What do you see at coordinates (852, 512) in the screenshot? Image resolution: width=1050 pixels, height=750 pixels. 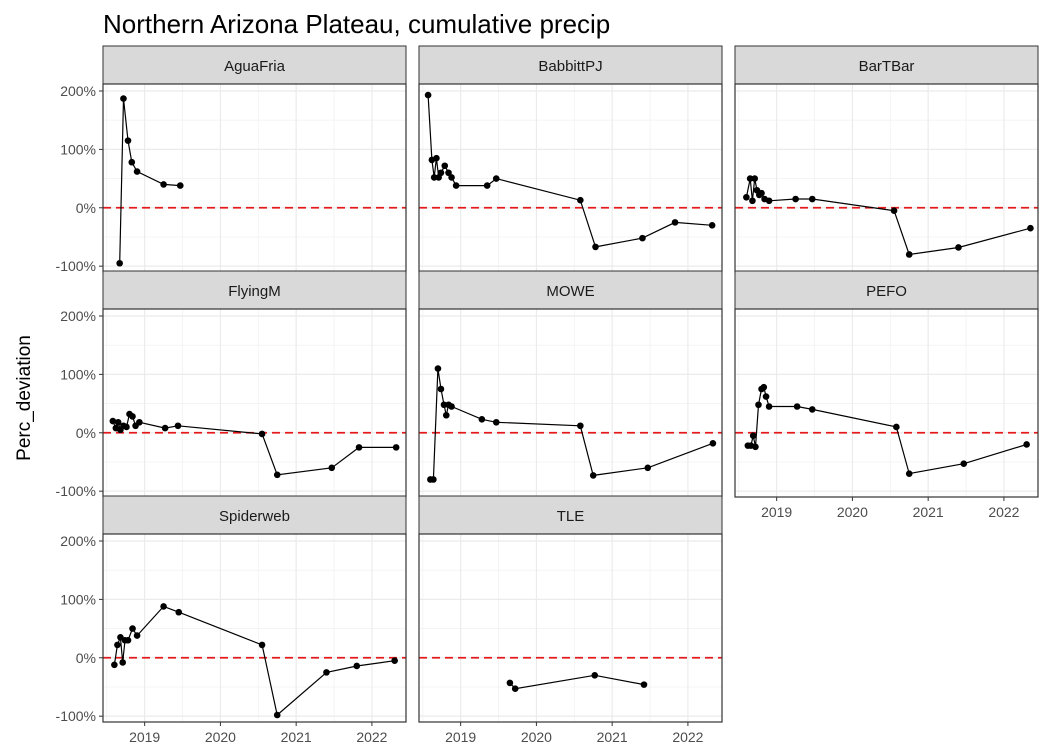 I see `x-tick-label: 2020` at bounding box center [852, 512].